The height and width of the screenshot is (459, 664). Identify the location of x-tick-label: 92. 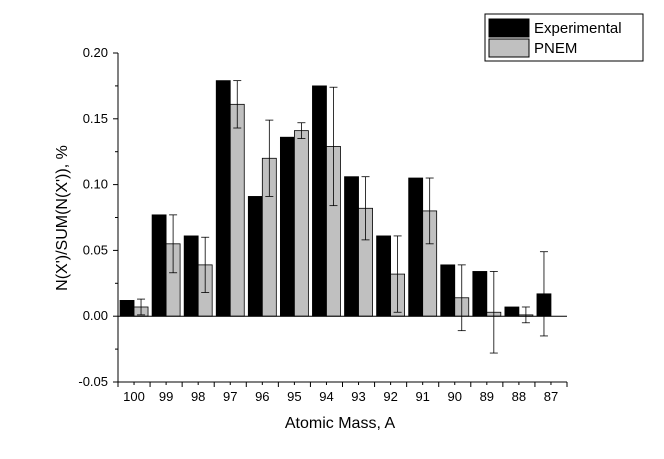
(390, 396).